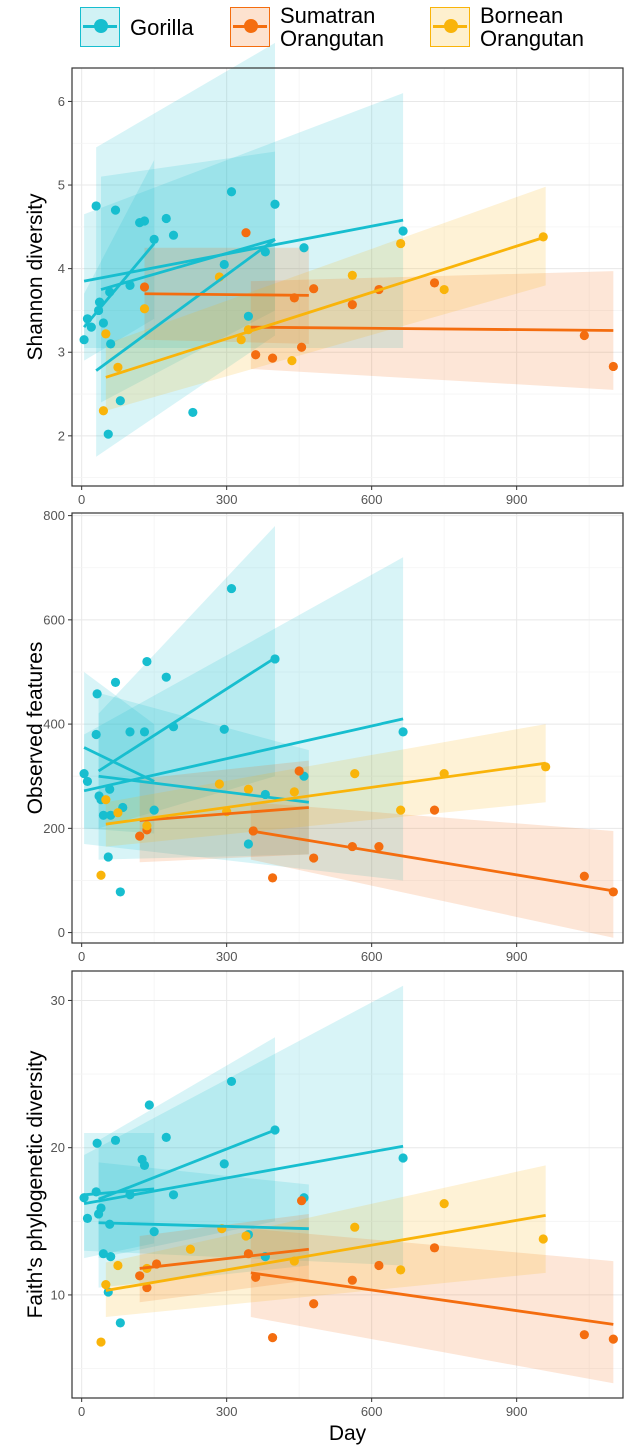  What do you see at coordinates (54, 619) in the screenshot?
I see `y-tick-label: 600` at bounding box center [54, 619].